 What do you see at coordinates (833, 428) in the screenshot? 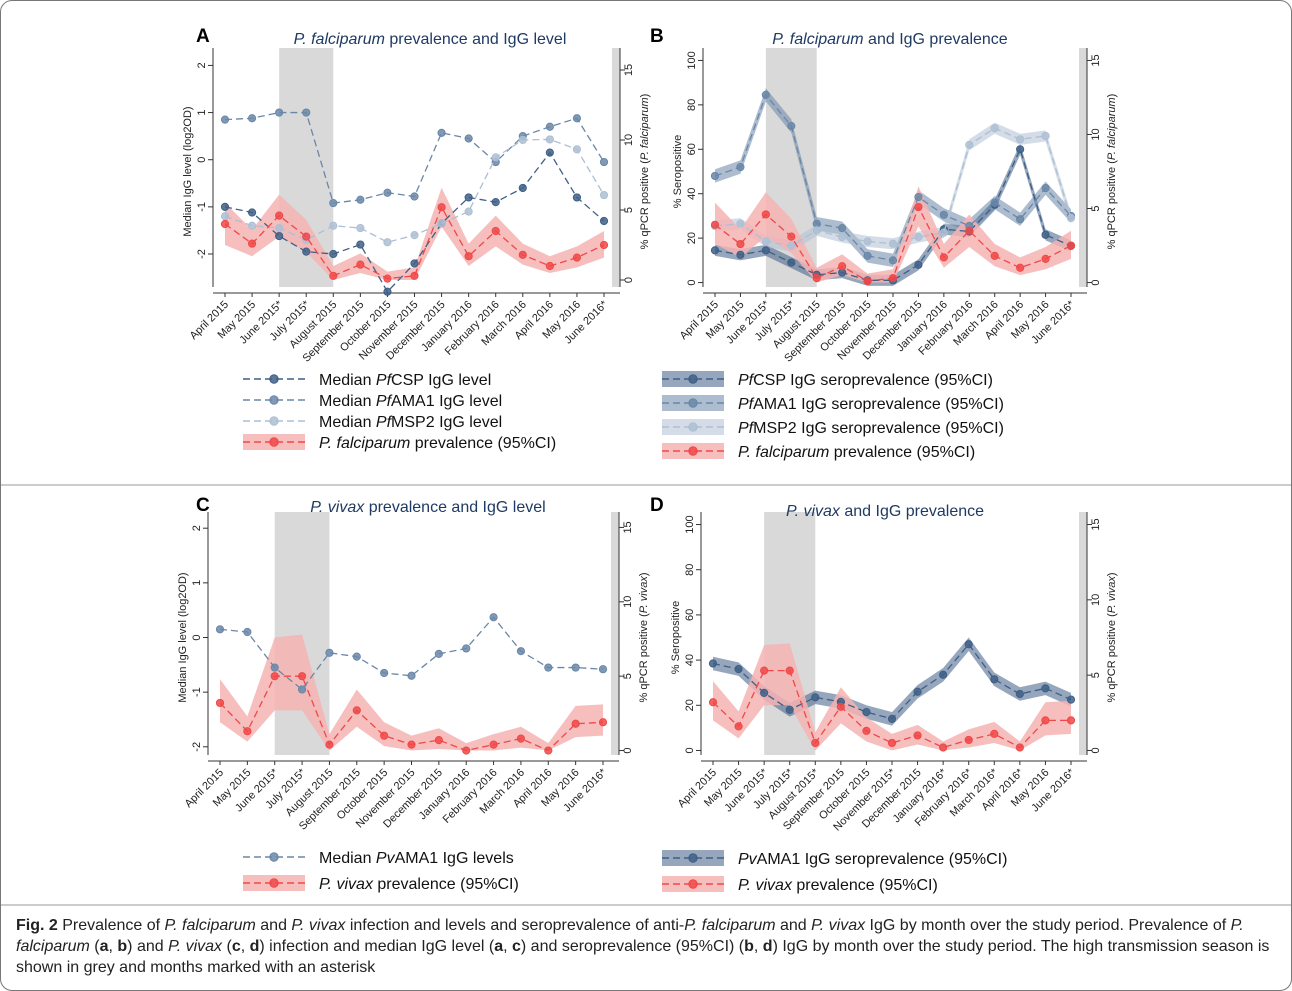
I see `legend-item: PfMSP2 IgG seroprevalence (95%CI)` at bounding box center [833, 428].